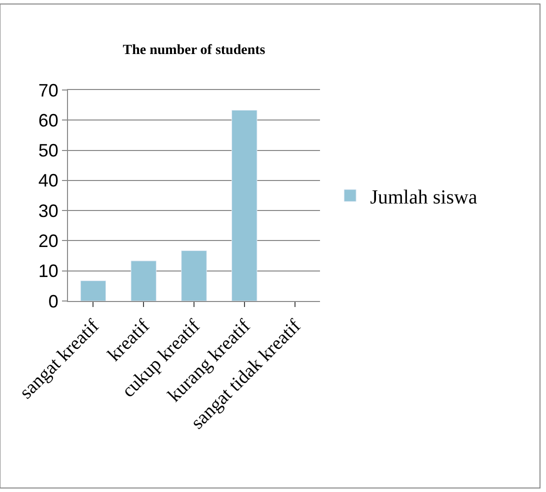 The image size is (546, 492). What do you see at coordinates (53, 301) in the screenshot?
I see `y-tick-label: 0` at bounding box center [53, 301].